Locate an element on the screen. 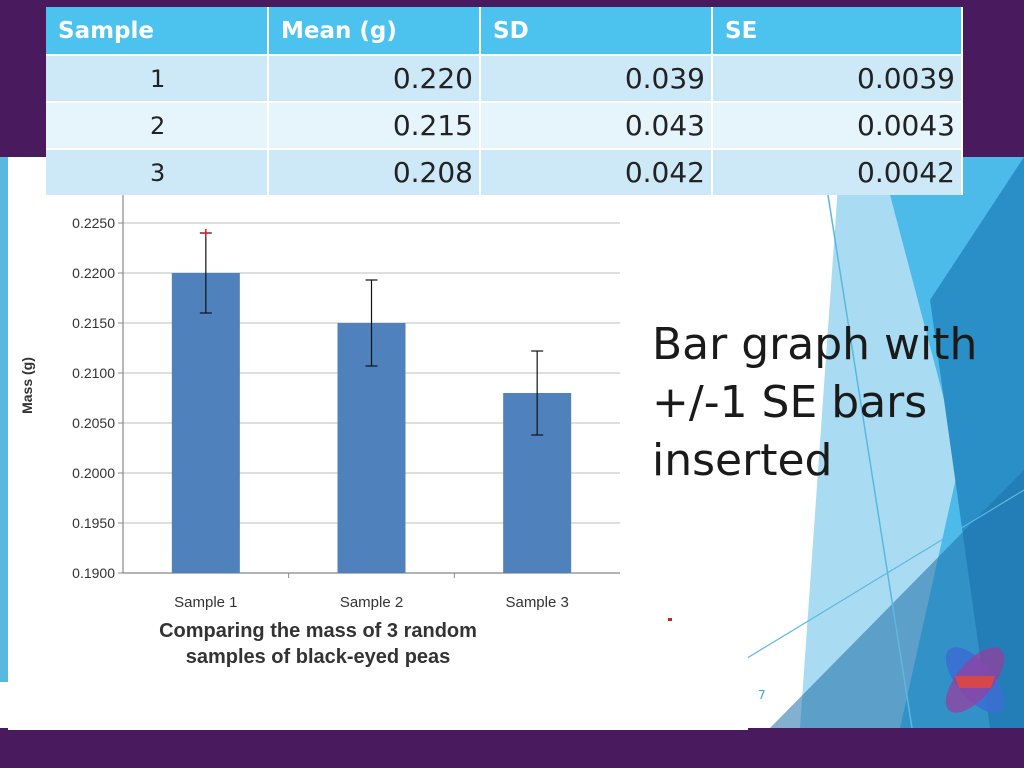 The image size is (1024, 768). table-header-cell: SD is located at coordinates (596, 31).